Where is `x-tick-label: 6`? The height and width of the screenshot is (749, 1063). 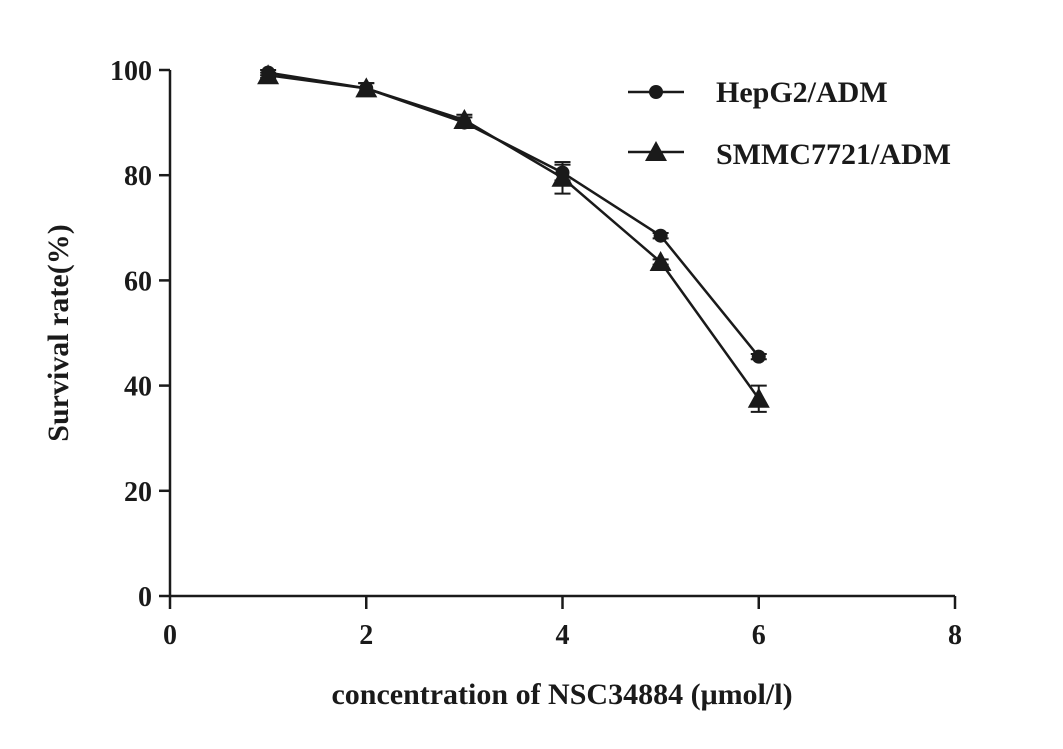 x-tick-label: 6 is located at coordinates (759, 635).